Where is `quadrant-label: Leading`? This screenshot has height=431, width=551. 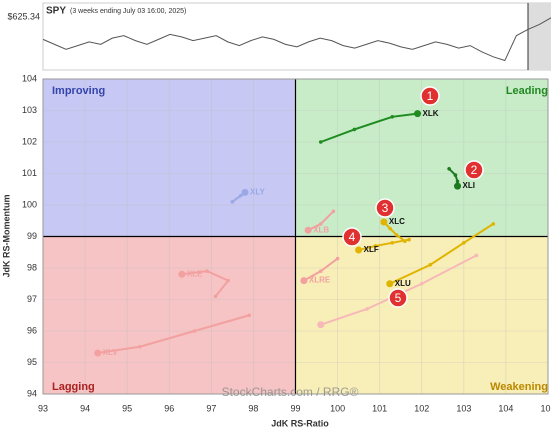 quadrant-label: Leading is located at coordinates (527, 91).